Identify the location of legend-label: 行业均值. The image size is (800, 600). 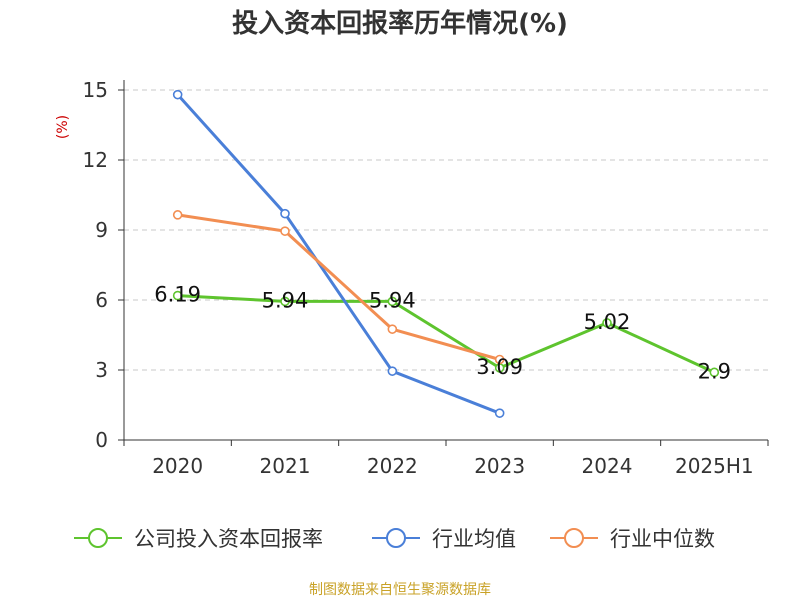
(474, 539).